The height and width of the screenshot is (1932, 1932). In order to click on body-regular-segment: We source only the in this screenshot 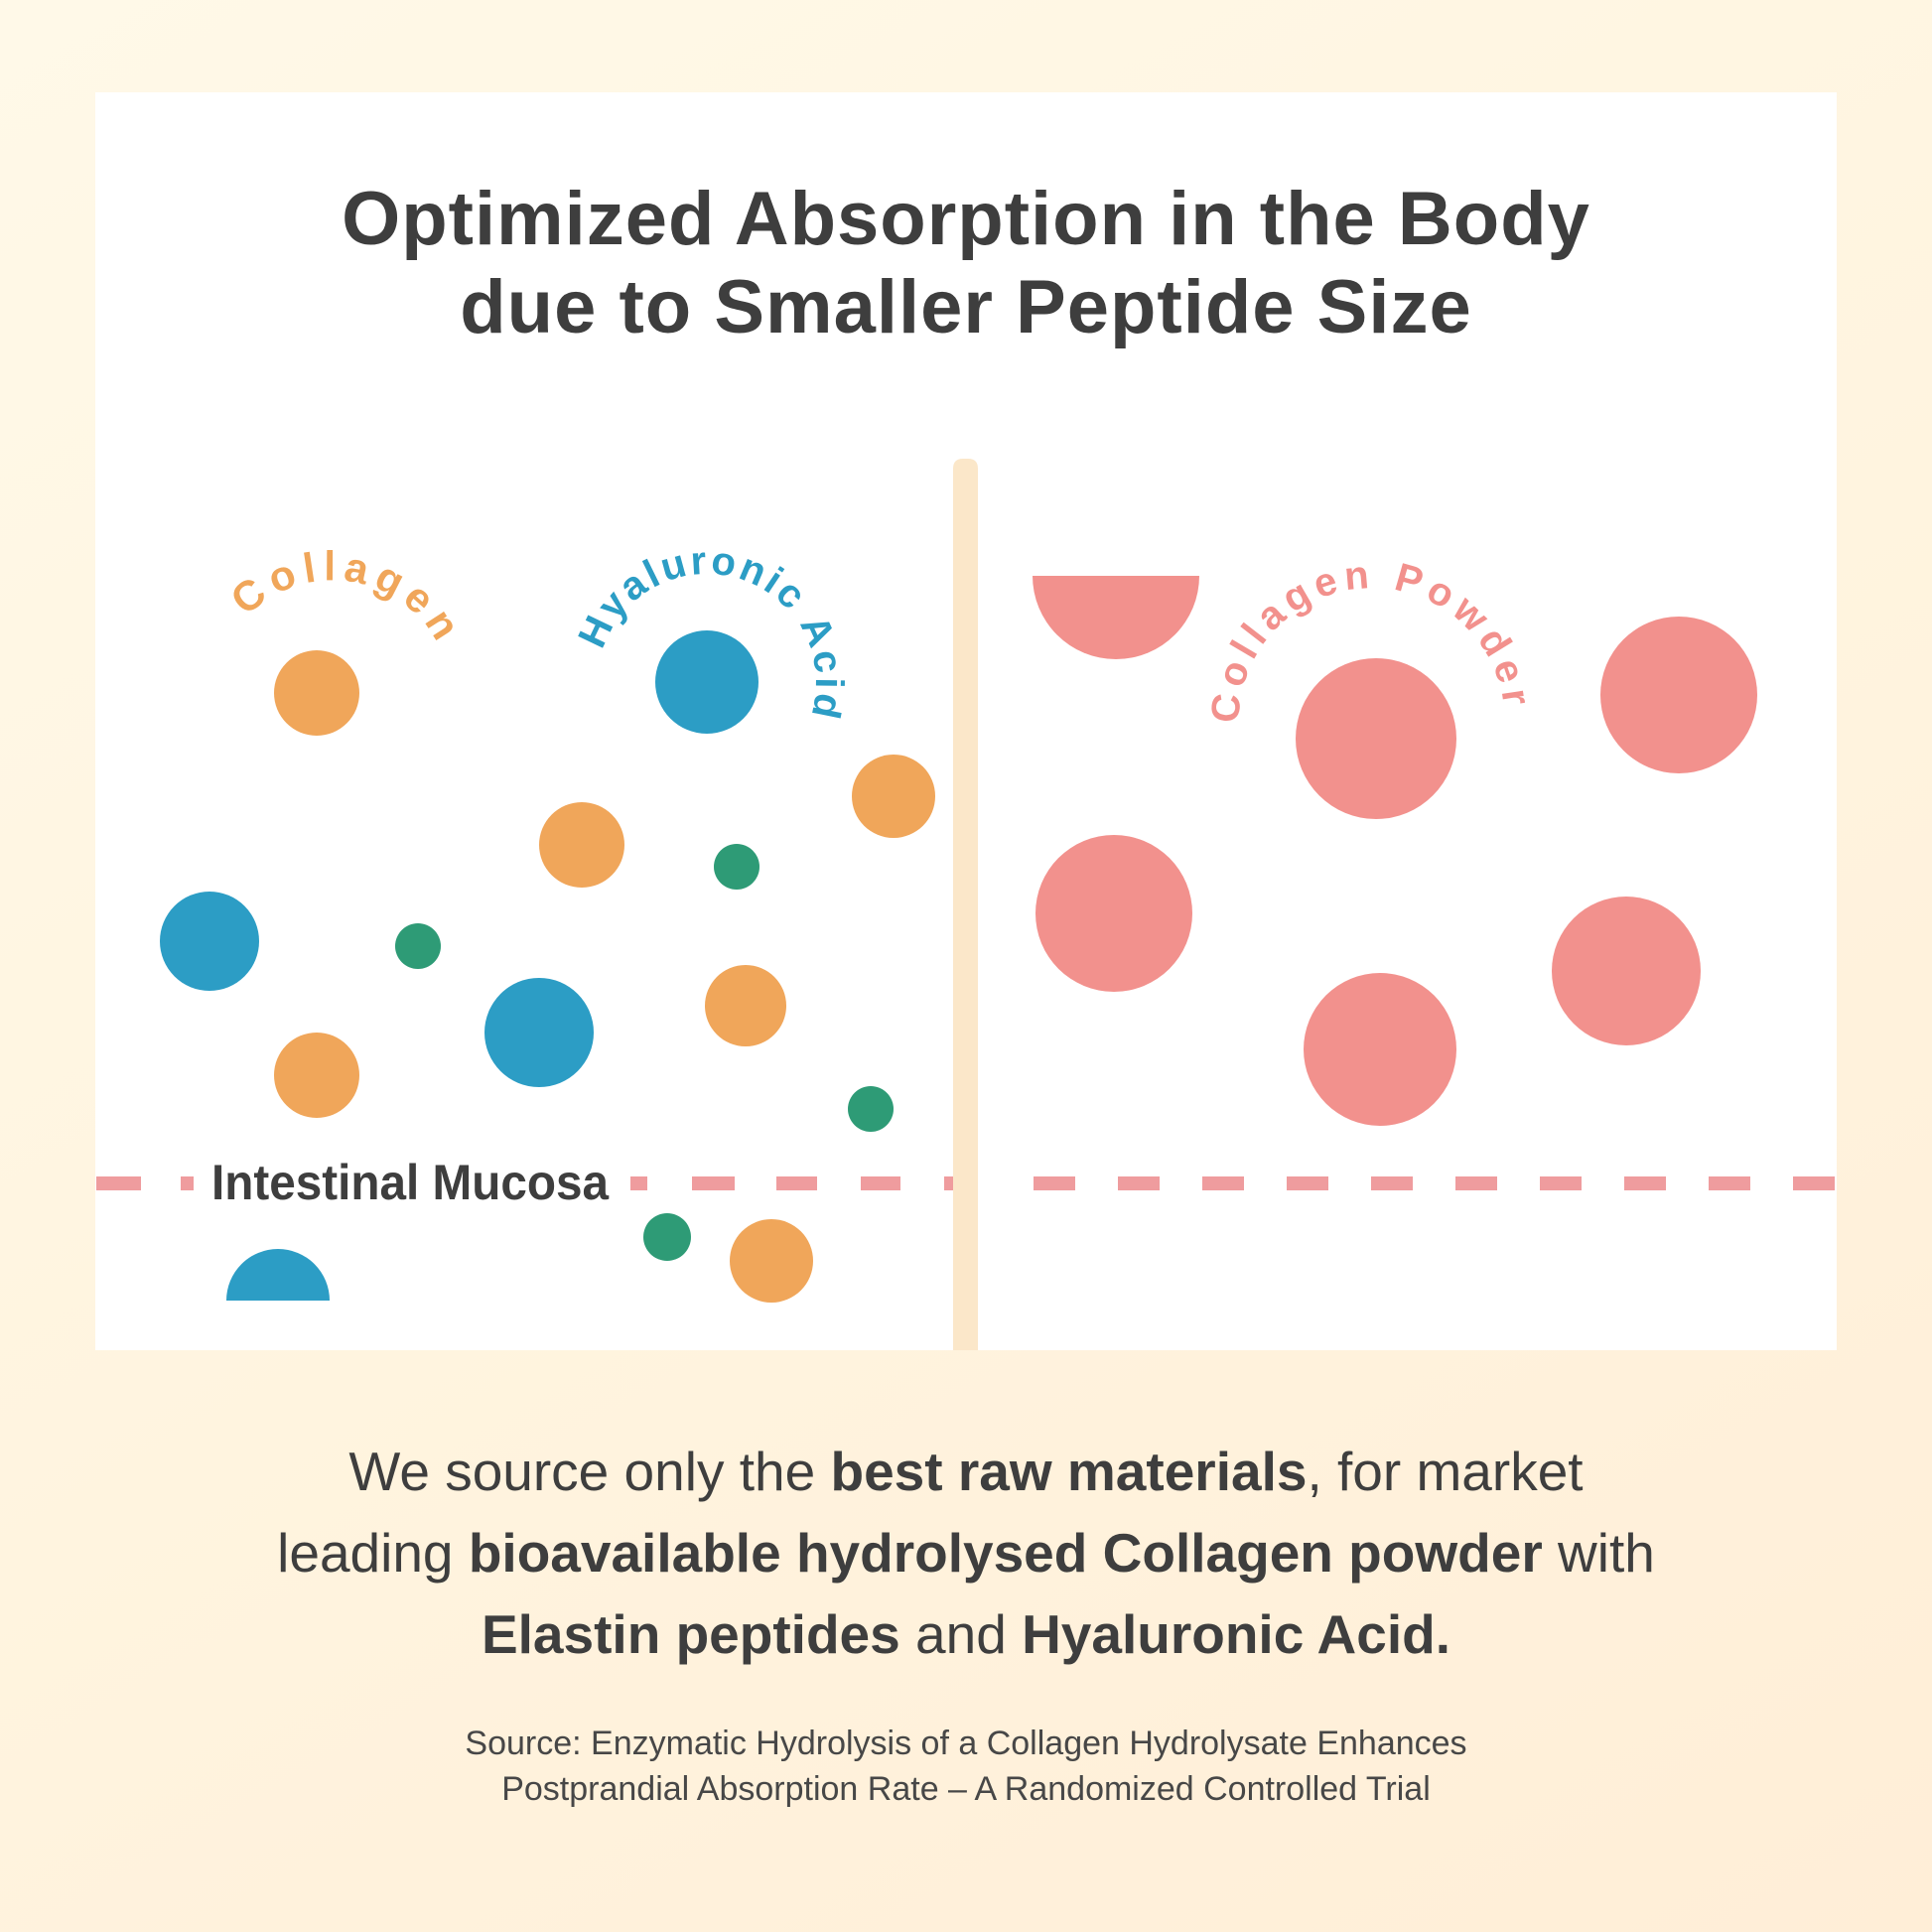, I will do `click(589, 1472)`.